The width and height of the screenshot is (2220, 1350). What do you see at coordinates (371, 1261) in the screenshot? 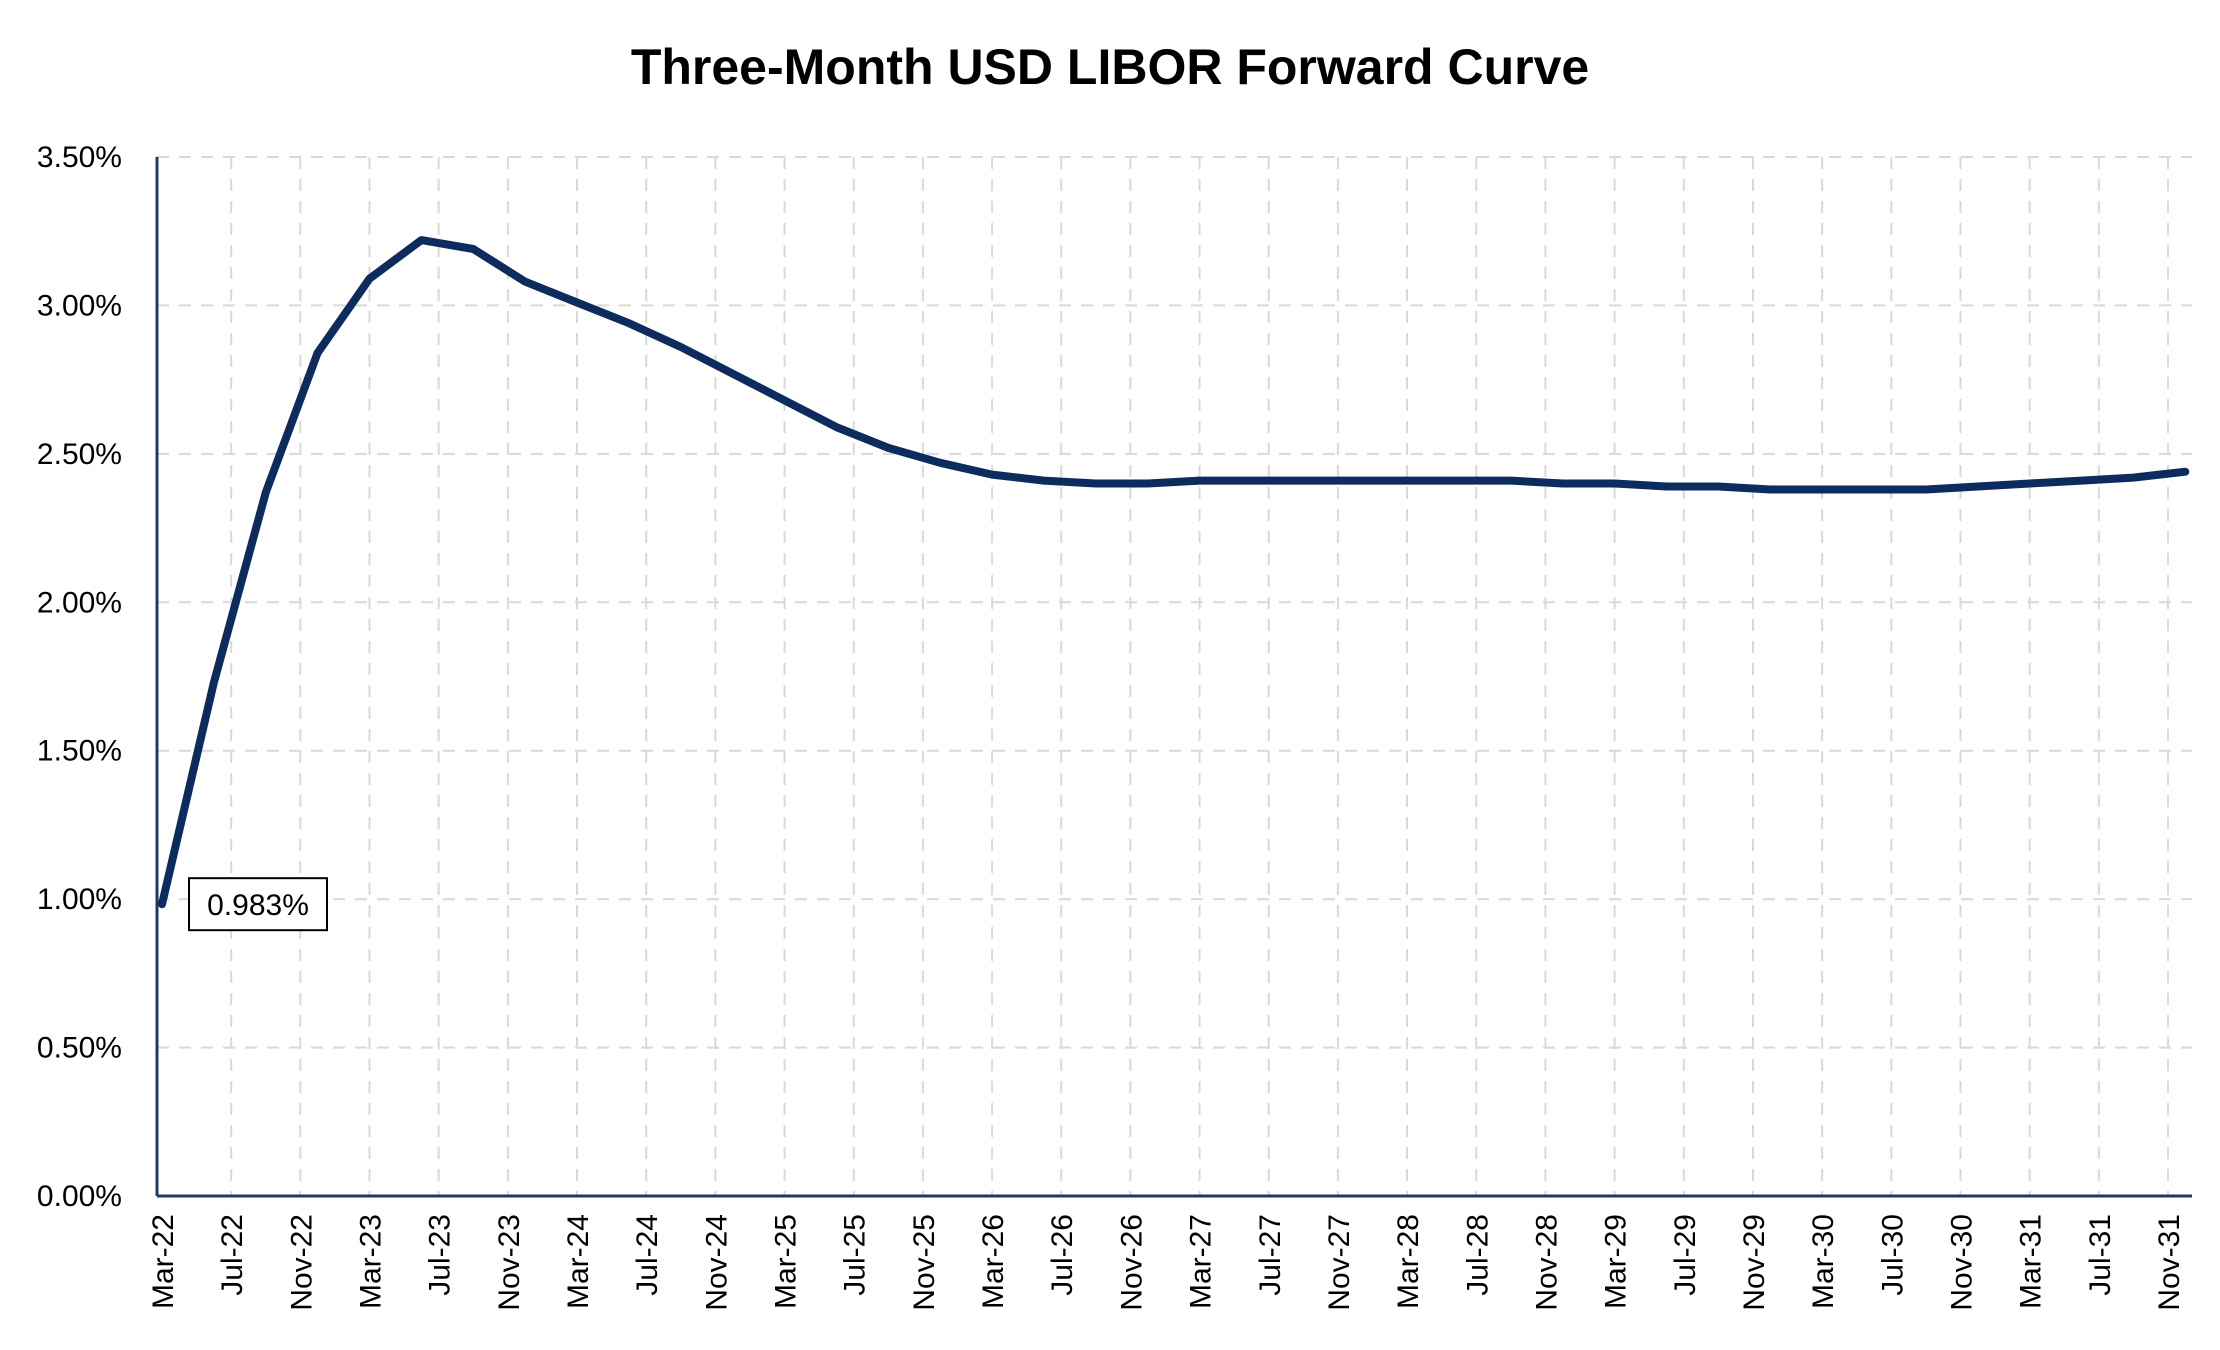
I see `x-tick-label: Mar-23` at bounding box center [371, 1261].